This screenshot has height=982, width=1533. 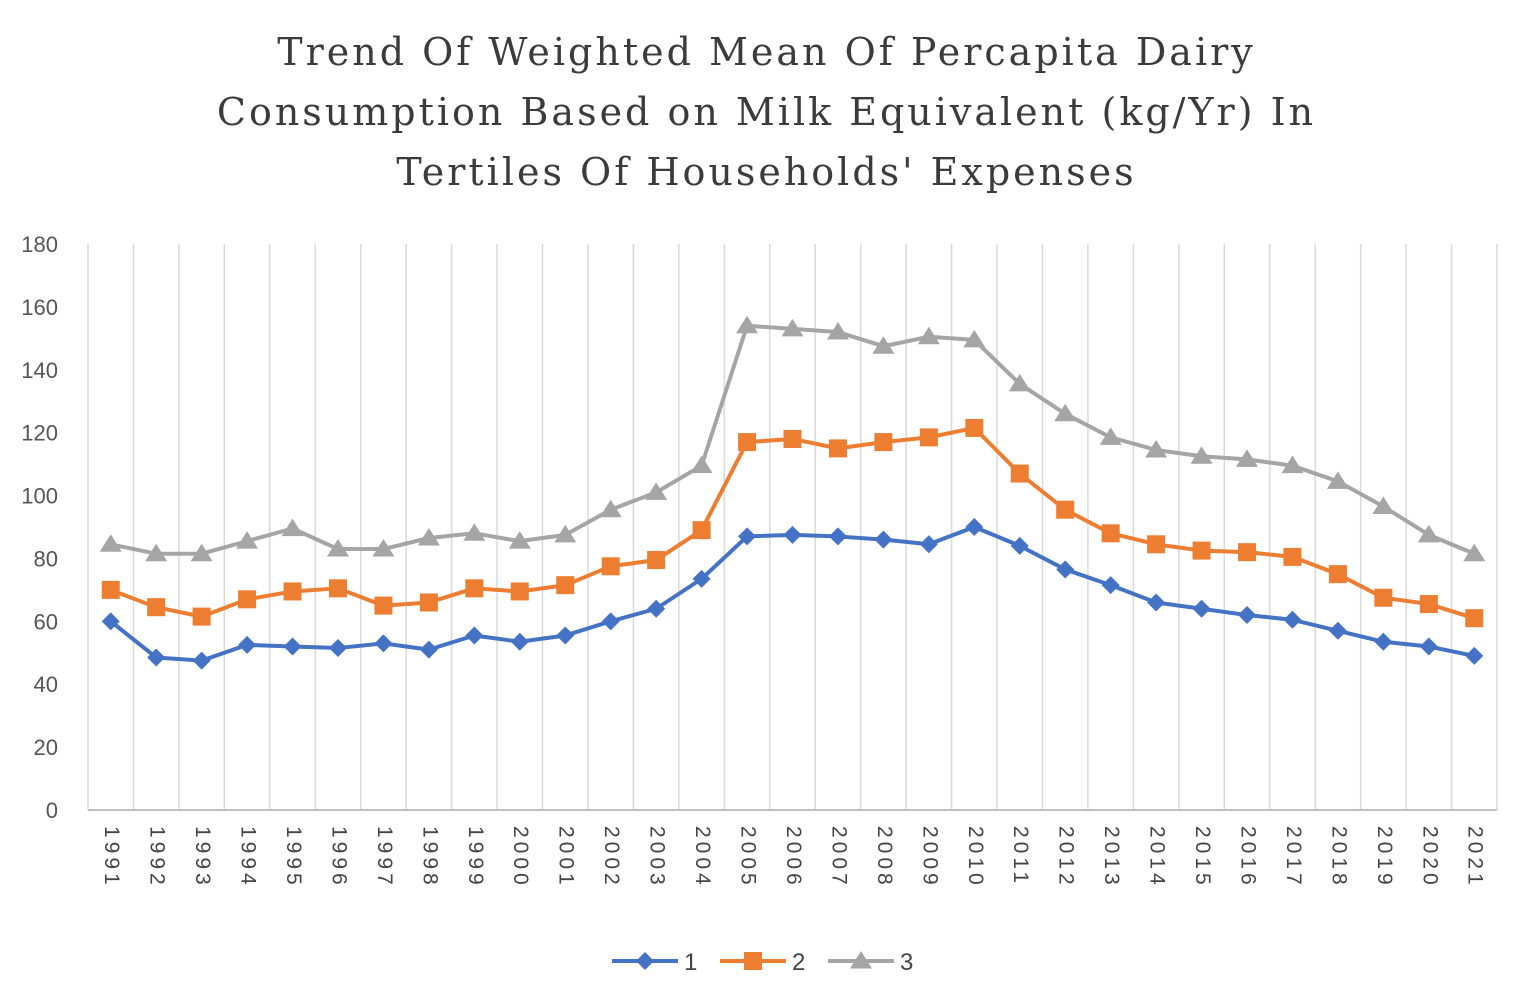 I want to click on y-tick-label: 140, so click(x=39, y=370).